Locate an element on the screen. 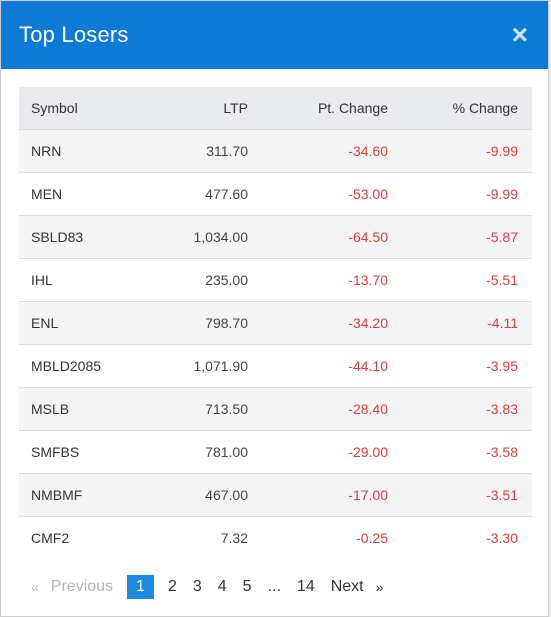 The image size is (551, 617). cell-pt-change: -64.50 is located at coordinates (368, 236).